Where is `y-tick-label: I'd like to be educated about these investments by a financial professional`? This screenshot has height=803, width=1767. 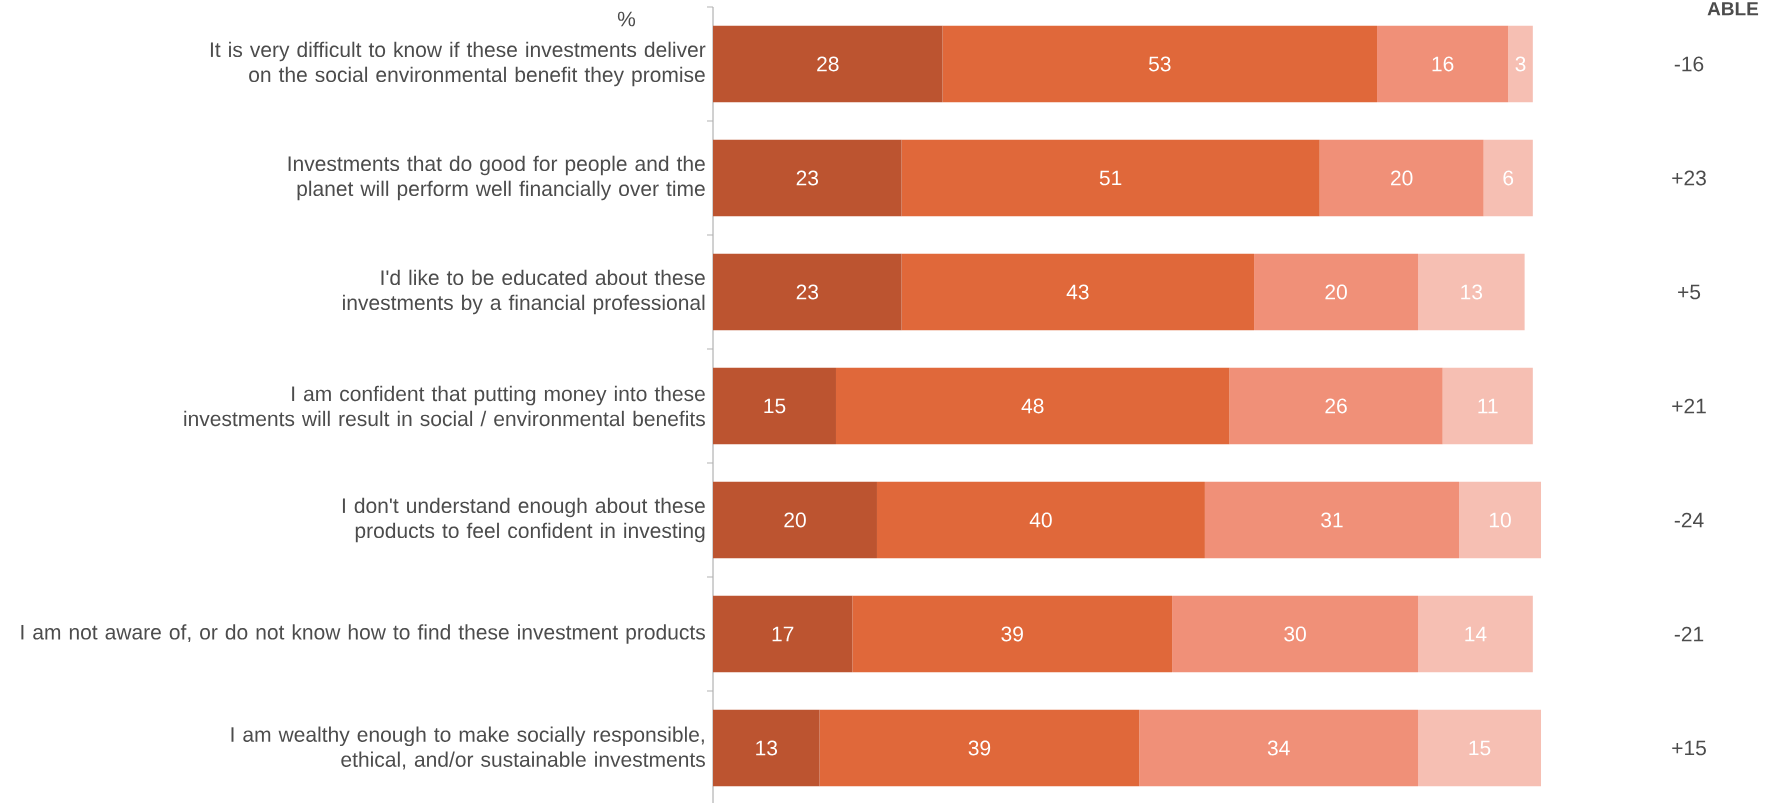 y-tick-label: I'd like to be educated about these investments by a financial professional is located at coordinates (524, 292).